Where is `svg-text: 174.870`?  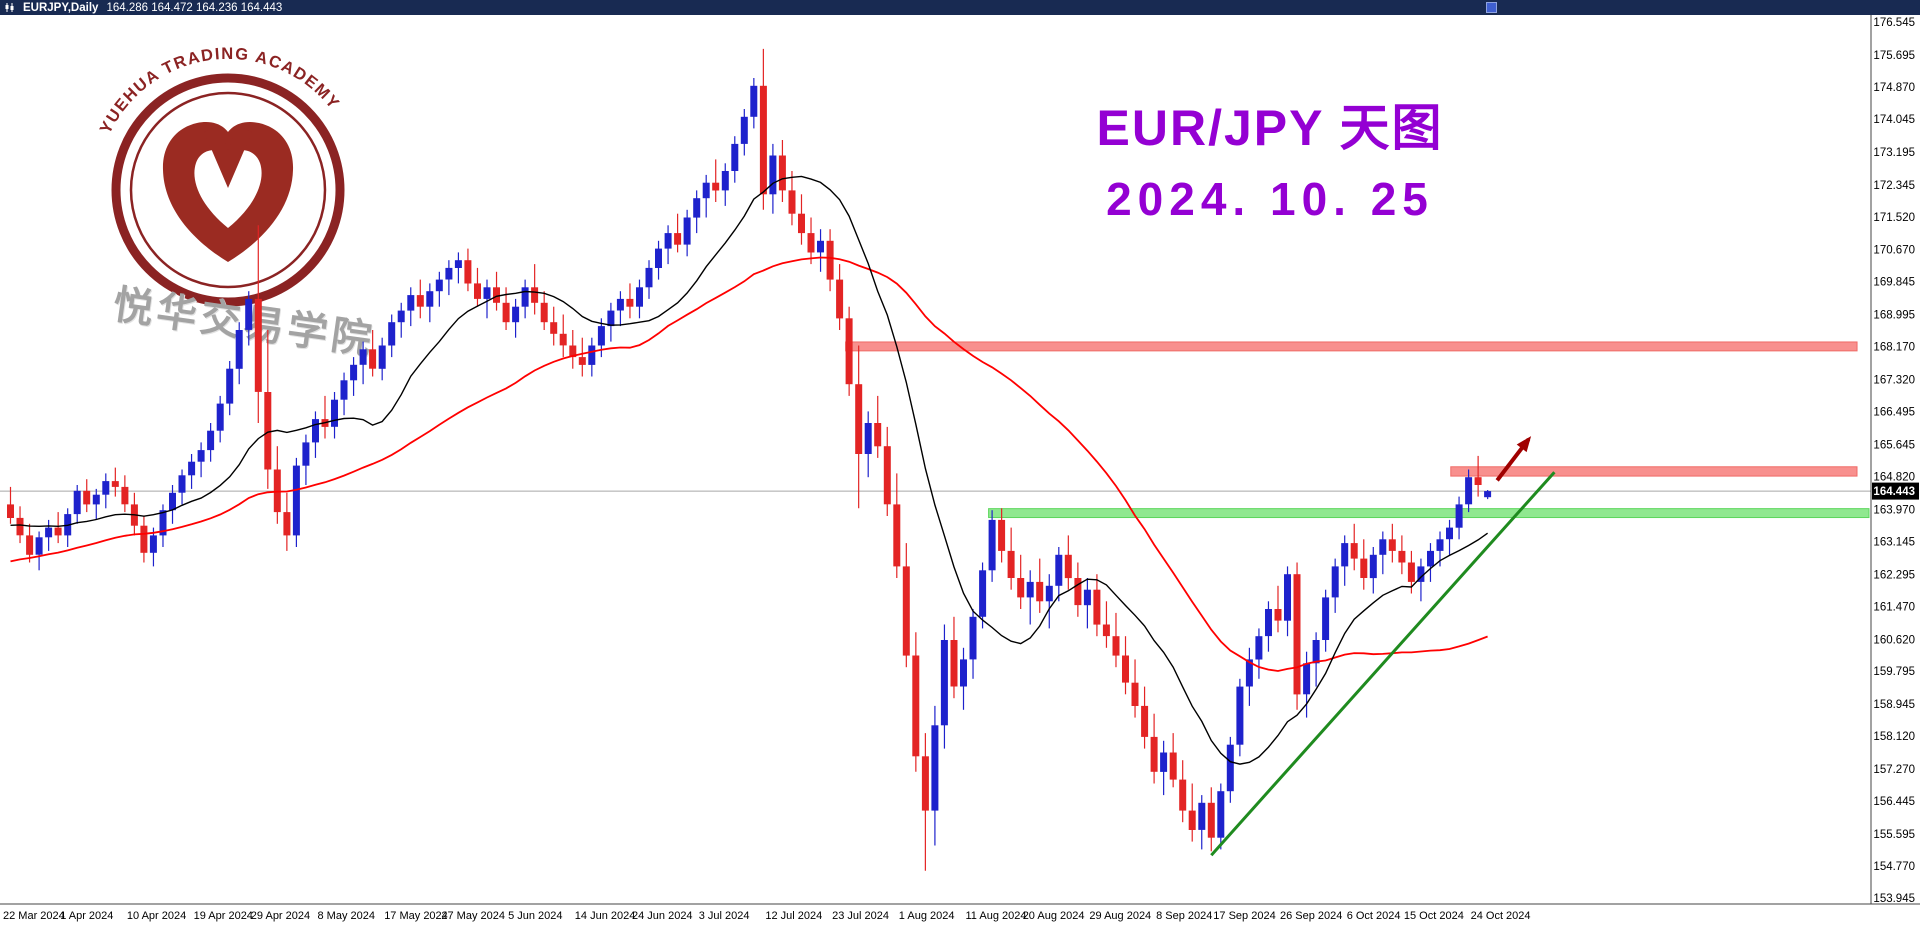 svg-text: 174.870 is located at coordinates (1894, 88).